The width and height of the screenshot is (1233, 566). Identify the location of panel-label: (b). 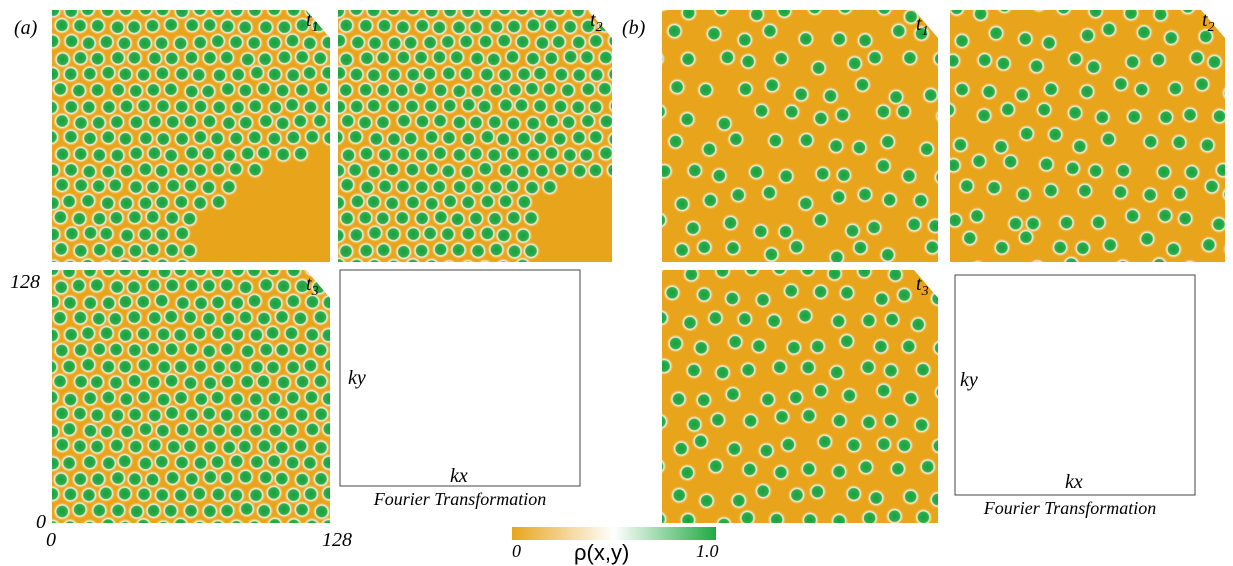
(634, 28).